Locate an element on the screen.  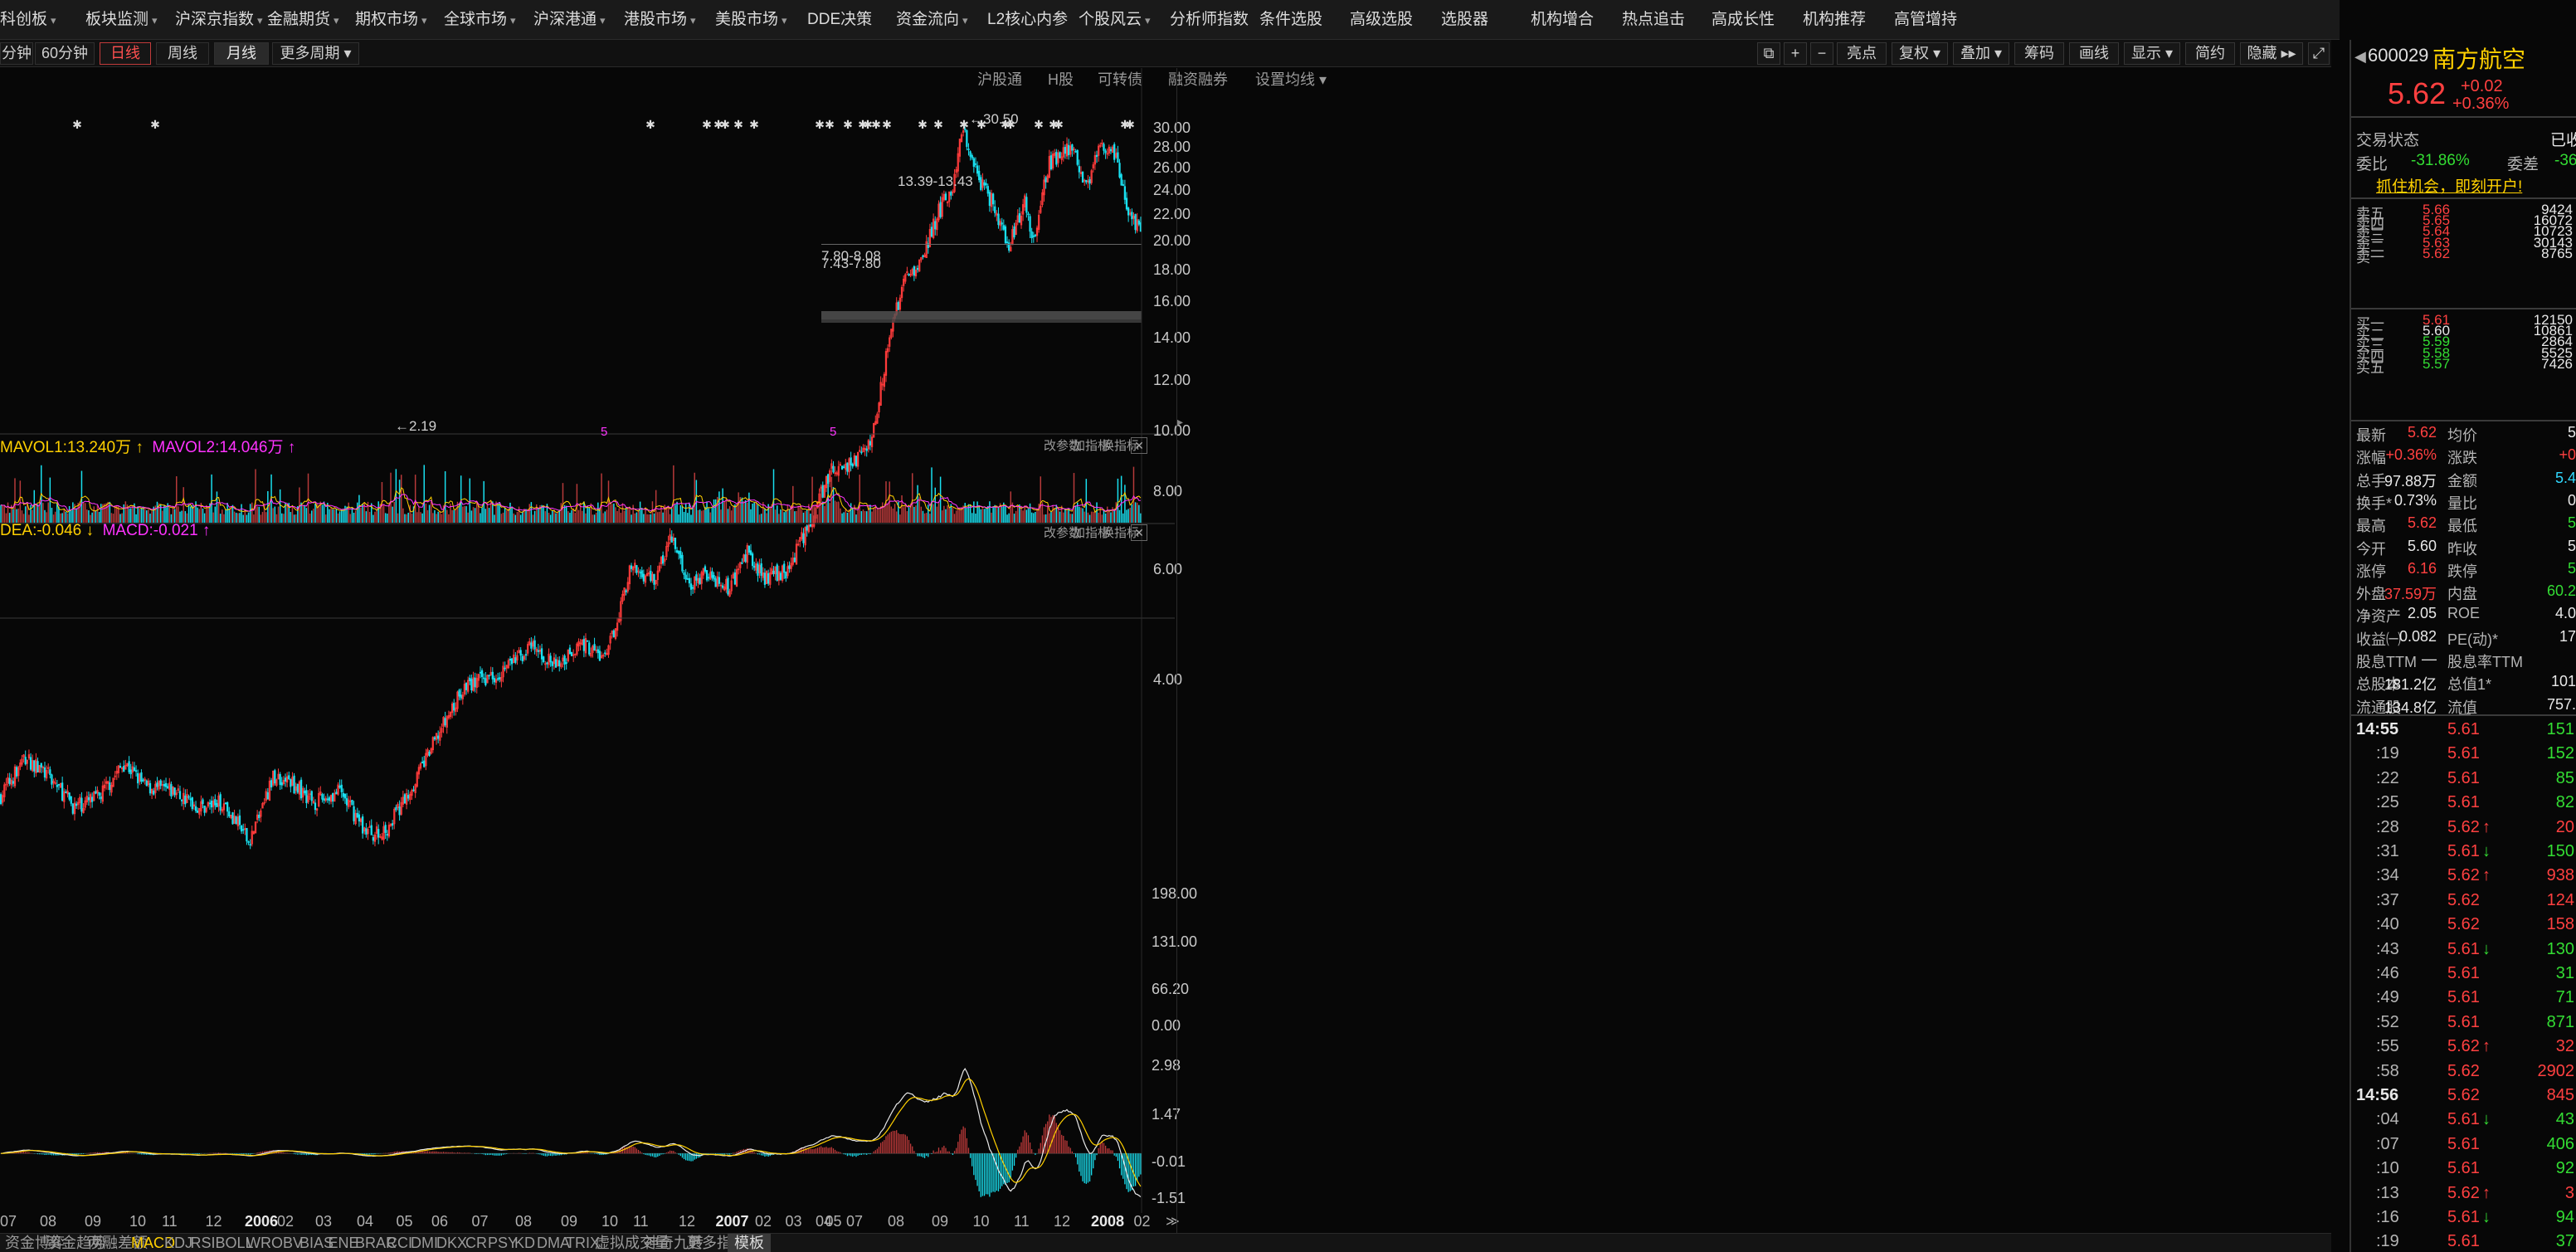
menu-item: 金融期货 ▾ is located at coordinates (303, 20).